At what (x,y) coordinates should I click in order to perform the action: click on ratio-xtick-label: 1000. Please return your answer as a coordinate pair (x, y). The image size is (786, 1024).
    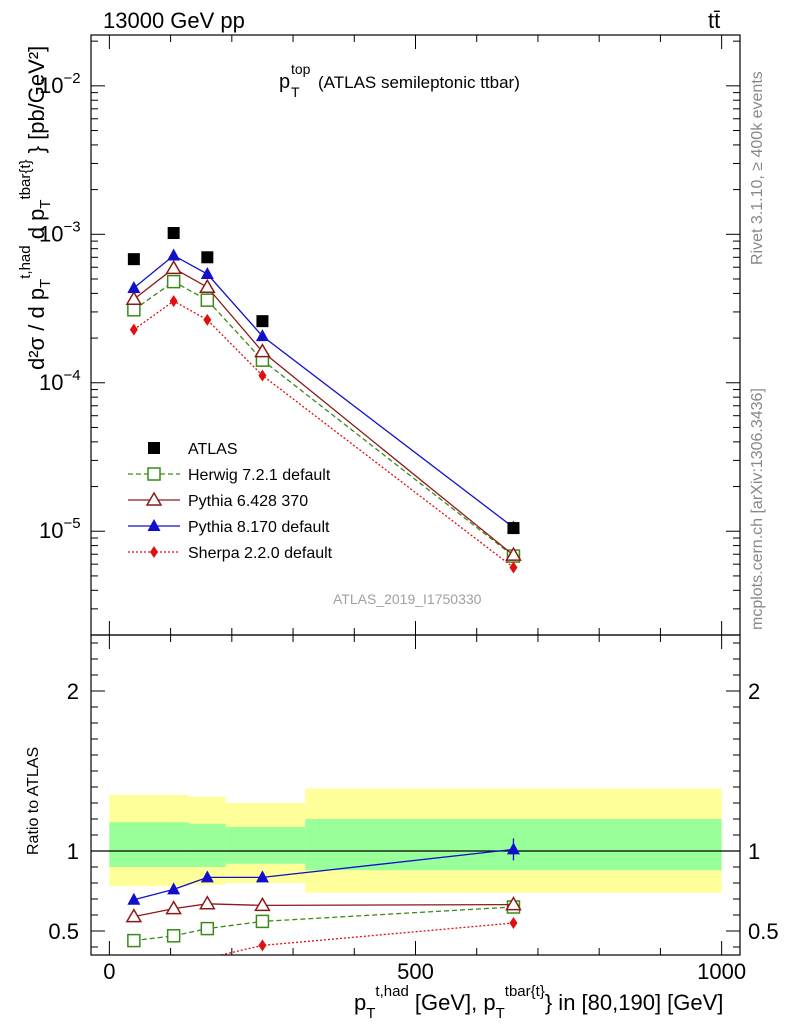
    Looking at the image, I should click on (721, 971).